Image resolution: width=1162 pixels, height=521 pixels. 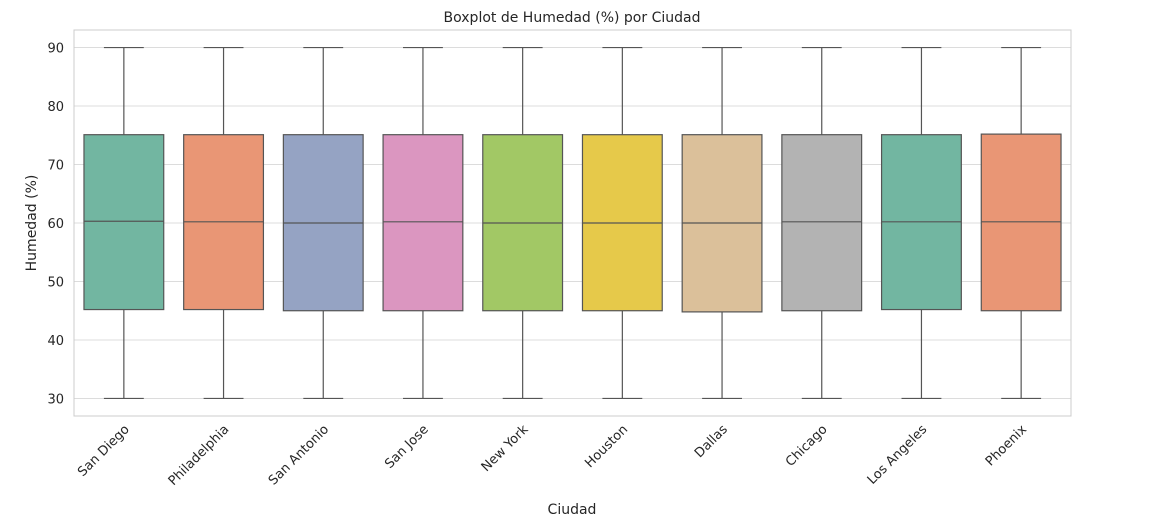 I want to click on x-tick-label: Los Angeles, so click(x=898, y=455).